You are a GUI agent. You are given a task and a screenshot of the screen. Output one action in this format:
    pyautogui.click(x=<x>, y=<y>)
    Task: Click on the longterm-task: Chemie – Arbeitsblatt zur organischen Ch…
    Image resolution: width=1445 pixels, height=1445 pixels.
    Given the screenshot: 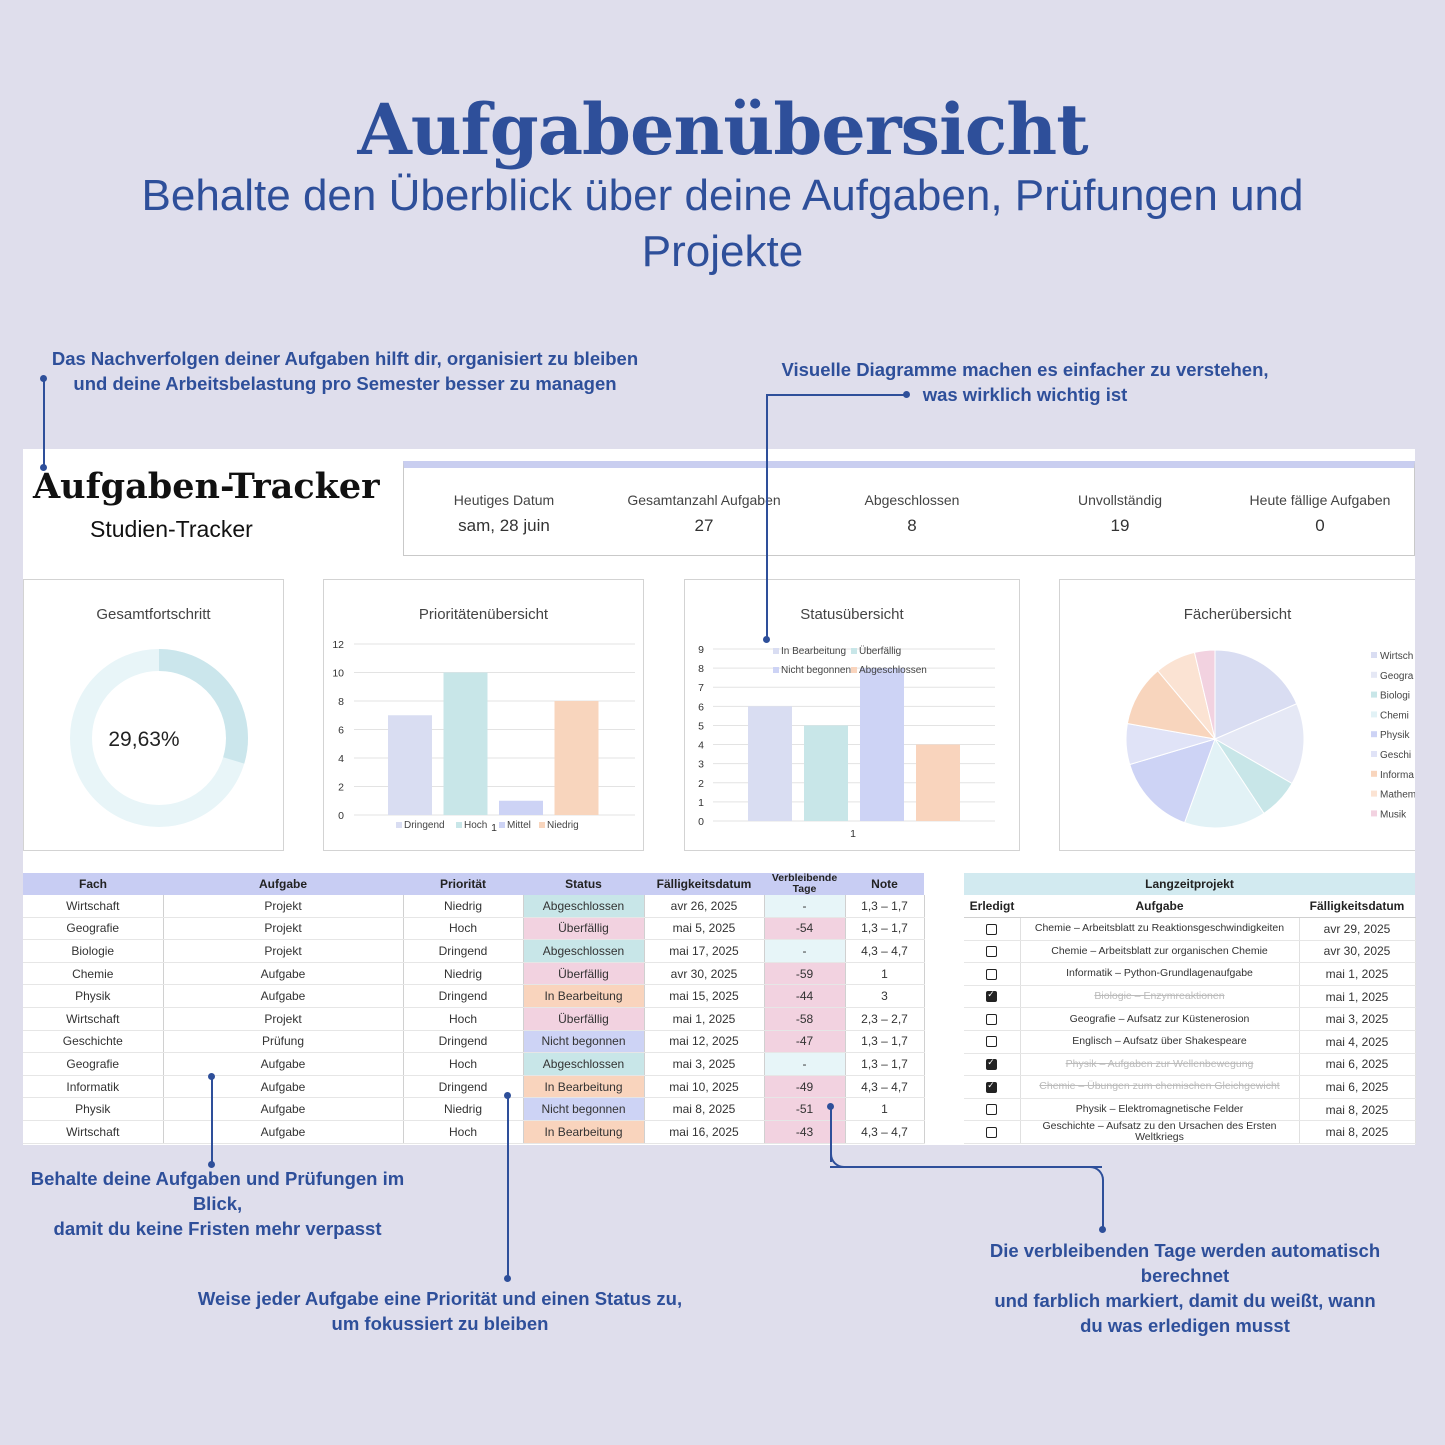 What is the action you would take?
    pyautogui.click(x=1160, y=952)
    